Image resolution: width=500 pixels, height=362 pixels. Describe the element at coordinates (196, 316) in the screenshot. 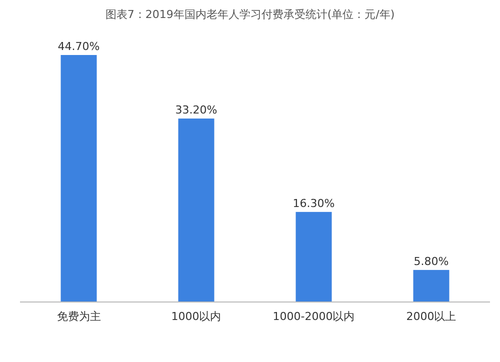

I see `x-tick-label: 1000以内` at that location.